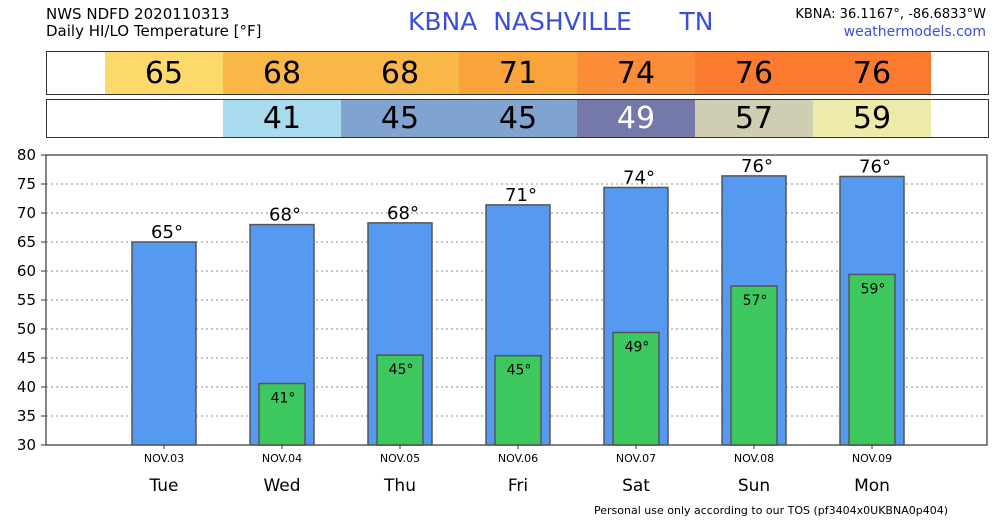  What do you see at coordinates (872, 458) in the screenshot?
I see `date-label: NOV.09` at bounding box center [872, 458].